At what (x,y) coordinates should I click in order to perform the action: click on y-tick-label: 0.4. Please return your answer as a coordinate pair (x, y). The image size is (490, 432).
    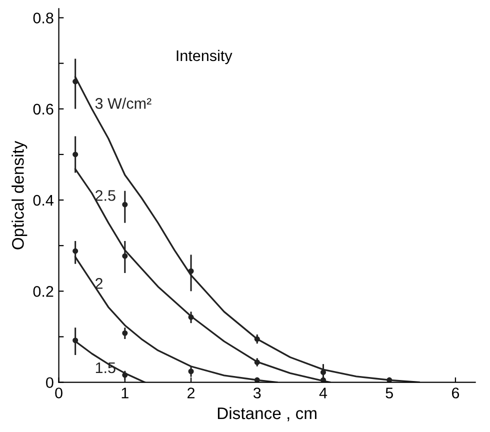
    Looking at the image, I should click on (43, 200).